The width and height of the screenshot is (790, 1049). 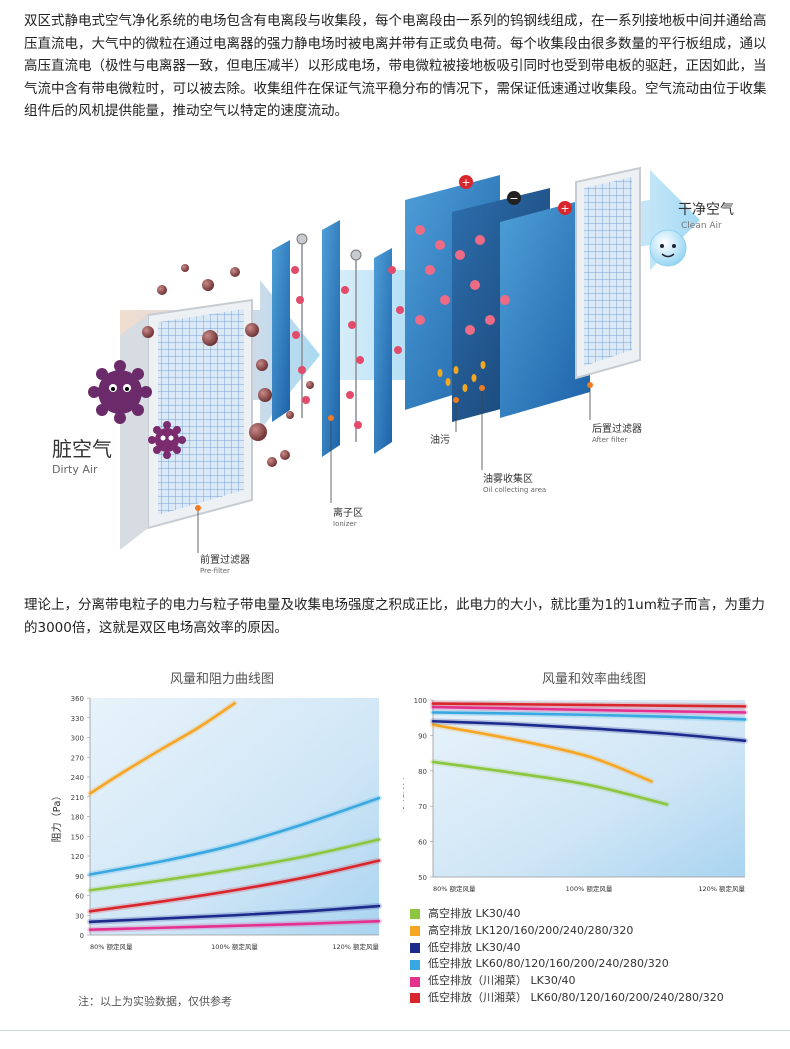 I want to click on ionizer-wires, so click(x=329, y=342).